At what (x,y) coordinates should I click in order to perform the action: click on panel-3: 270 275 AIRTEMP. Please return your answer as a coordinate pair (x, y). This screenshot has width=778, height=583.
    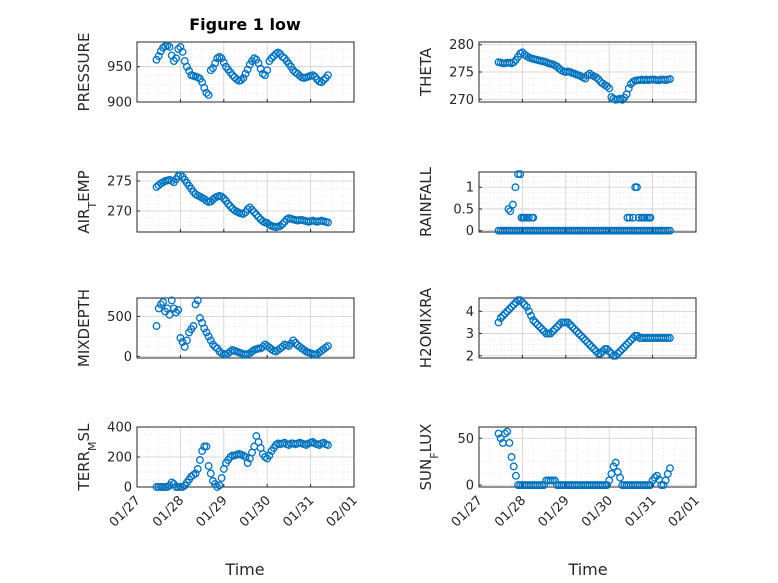
    Looking at the image, I should click on (215, 202).